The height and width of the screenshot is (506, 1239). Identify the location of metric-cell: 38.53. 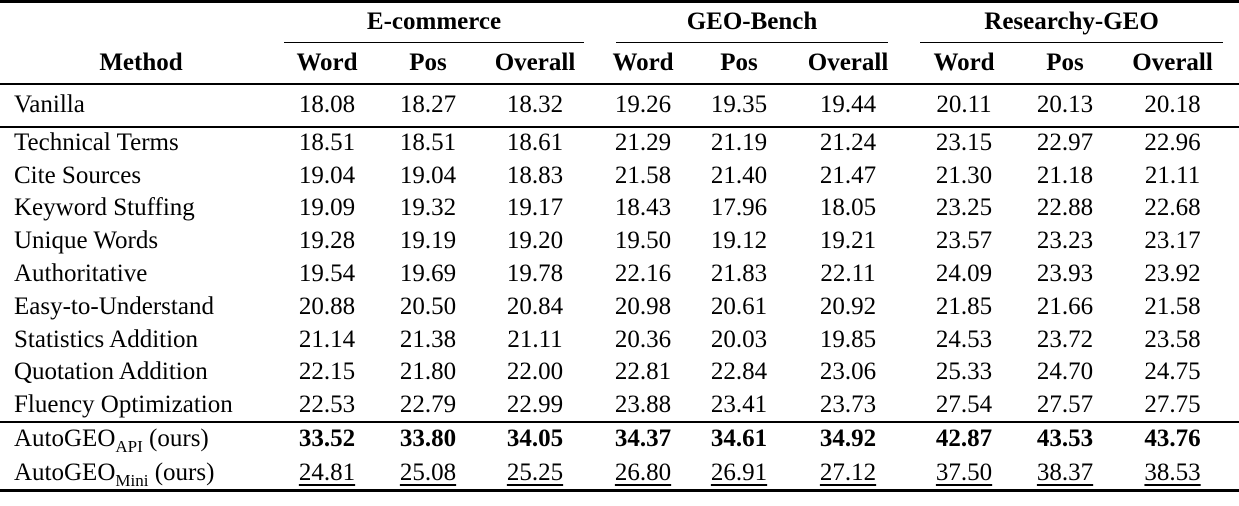
(1172, 472).